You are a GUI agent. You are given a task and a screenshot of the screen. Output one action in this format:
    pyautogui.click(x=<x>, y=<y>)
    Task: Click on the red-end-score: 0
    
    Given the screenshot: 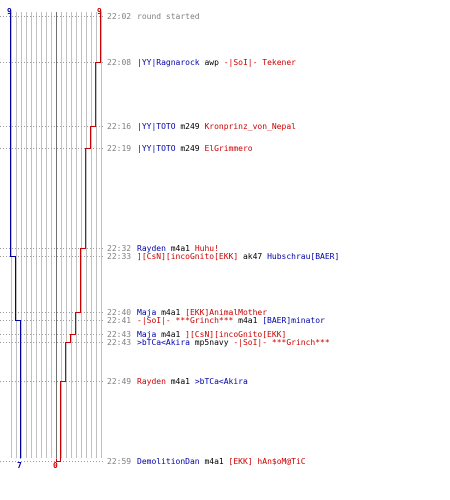 What is the action you would take?
    pyautogui.click(x=55, y=465)
    